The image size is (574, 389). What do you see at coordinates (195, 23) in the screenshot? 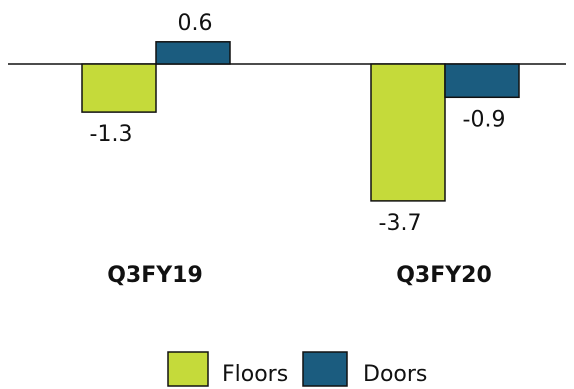
I see `value-label-doors-q3fy19: 0.6` at bounding box center [195, 23].